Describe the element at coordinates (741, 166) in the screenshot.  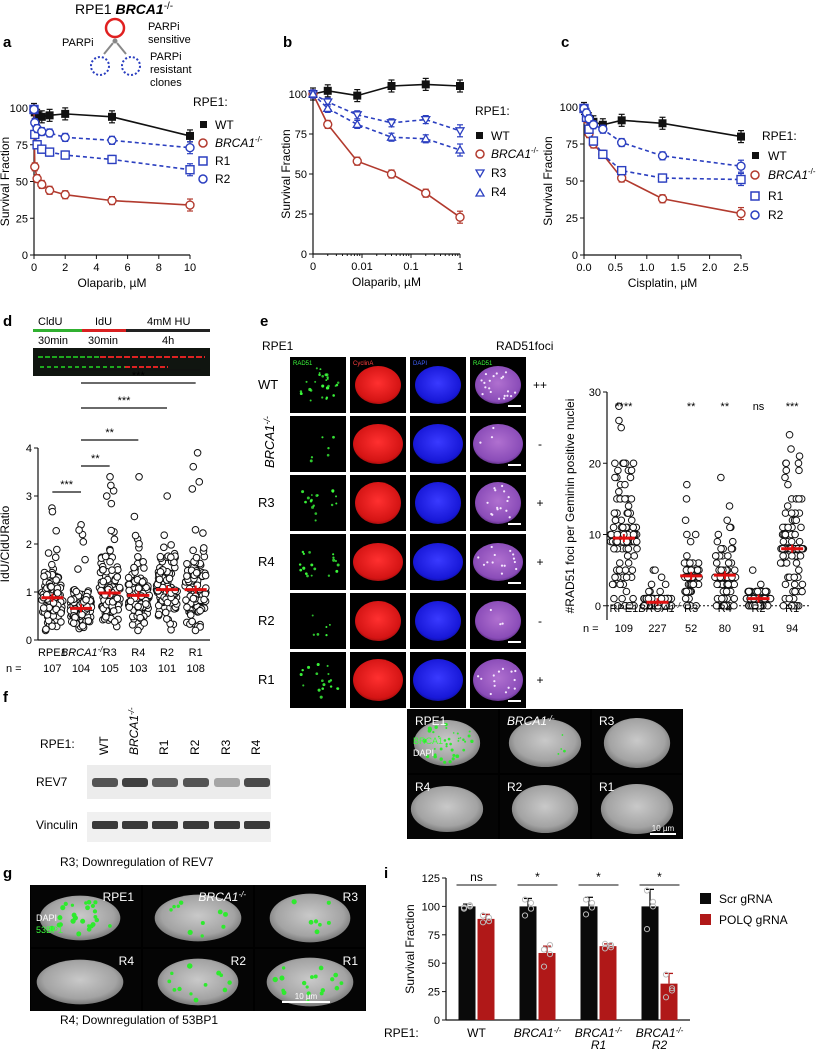
I see `marker-R2` at that location.